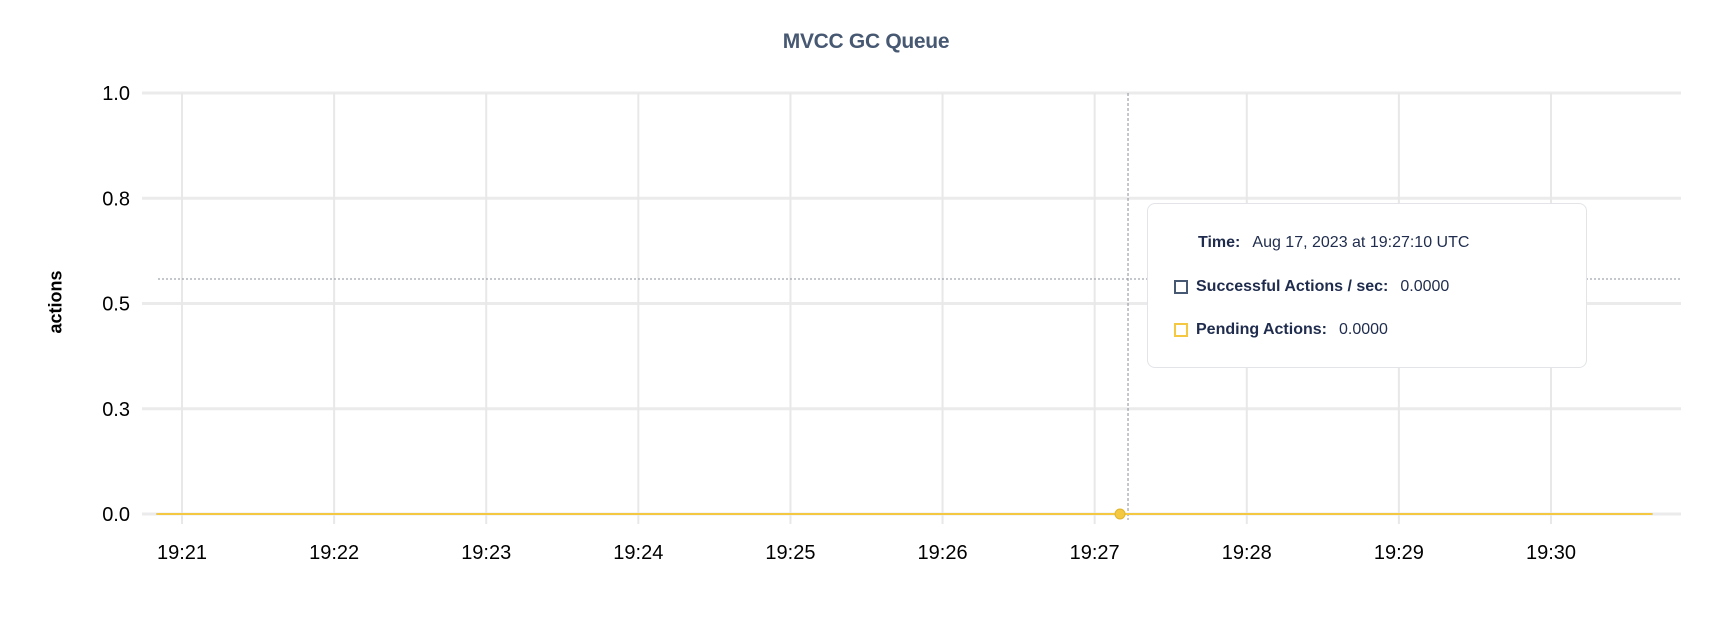 The width and height of the screenshot is (1732, 626). What do you see at coordinates (1247, 553) in the screenshot?
I see `x-tick-label: 19:28` at bounding box center [1247, 553].